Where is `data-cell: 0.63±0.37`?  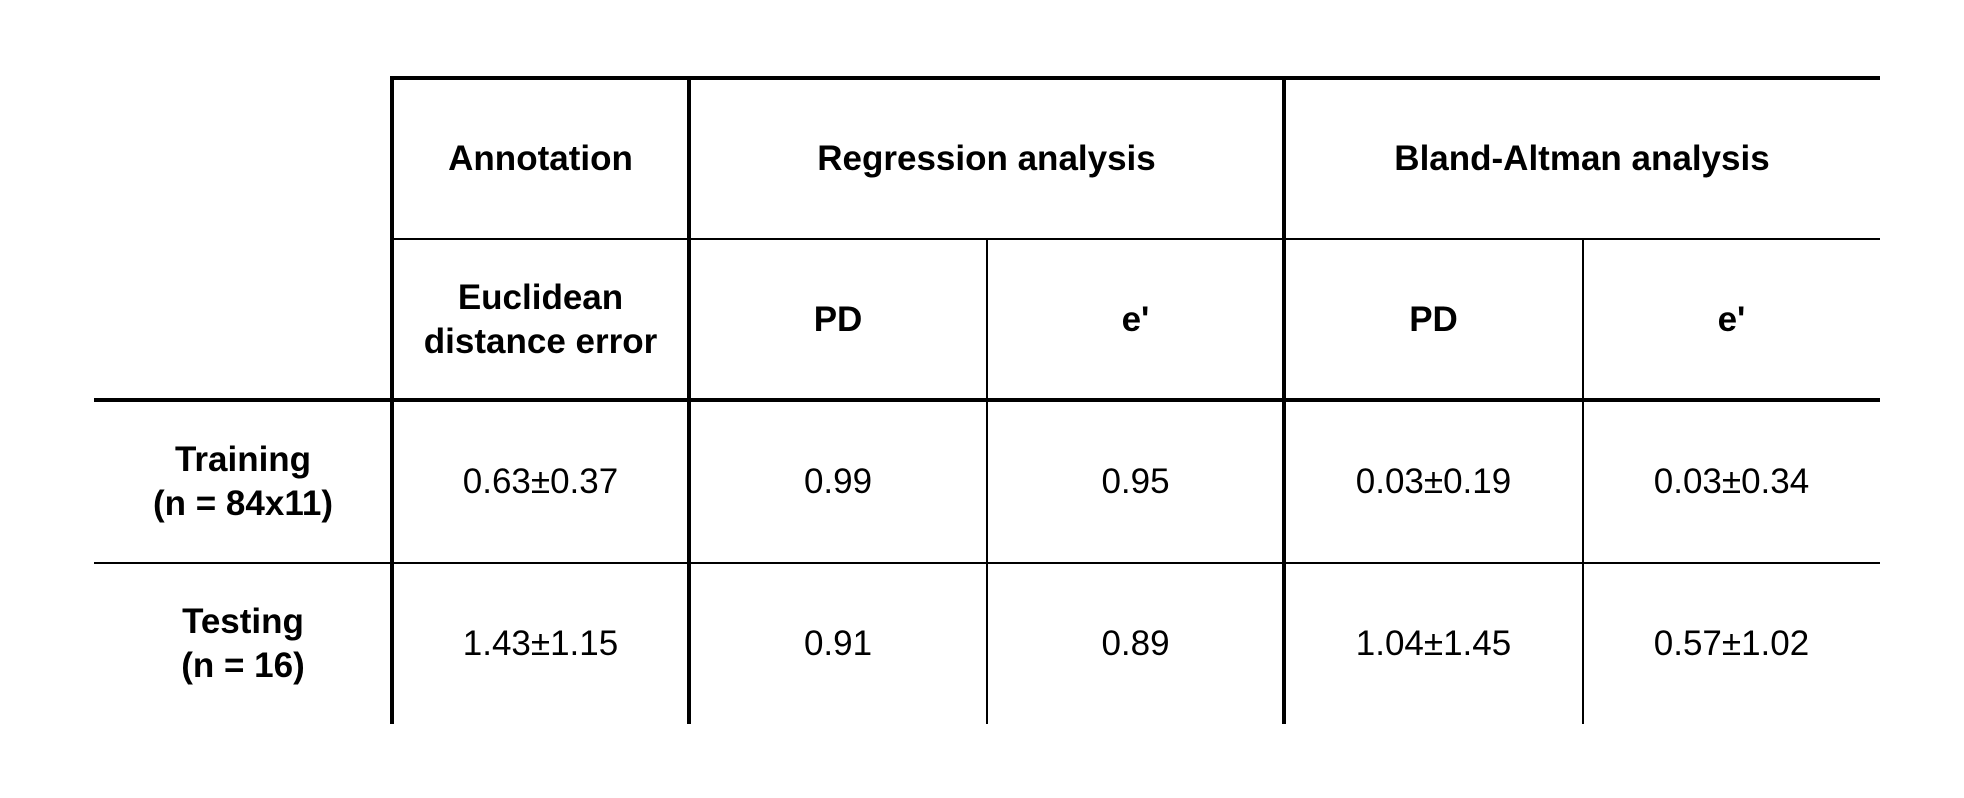
data-cell: 0.63±0.37 is located at coordinates (540, 481).